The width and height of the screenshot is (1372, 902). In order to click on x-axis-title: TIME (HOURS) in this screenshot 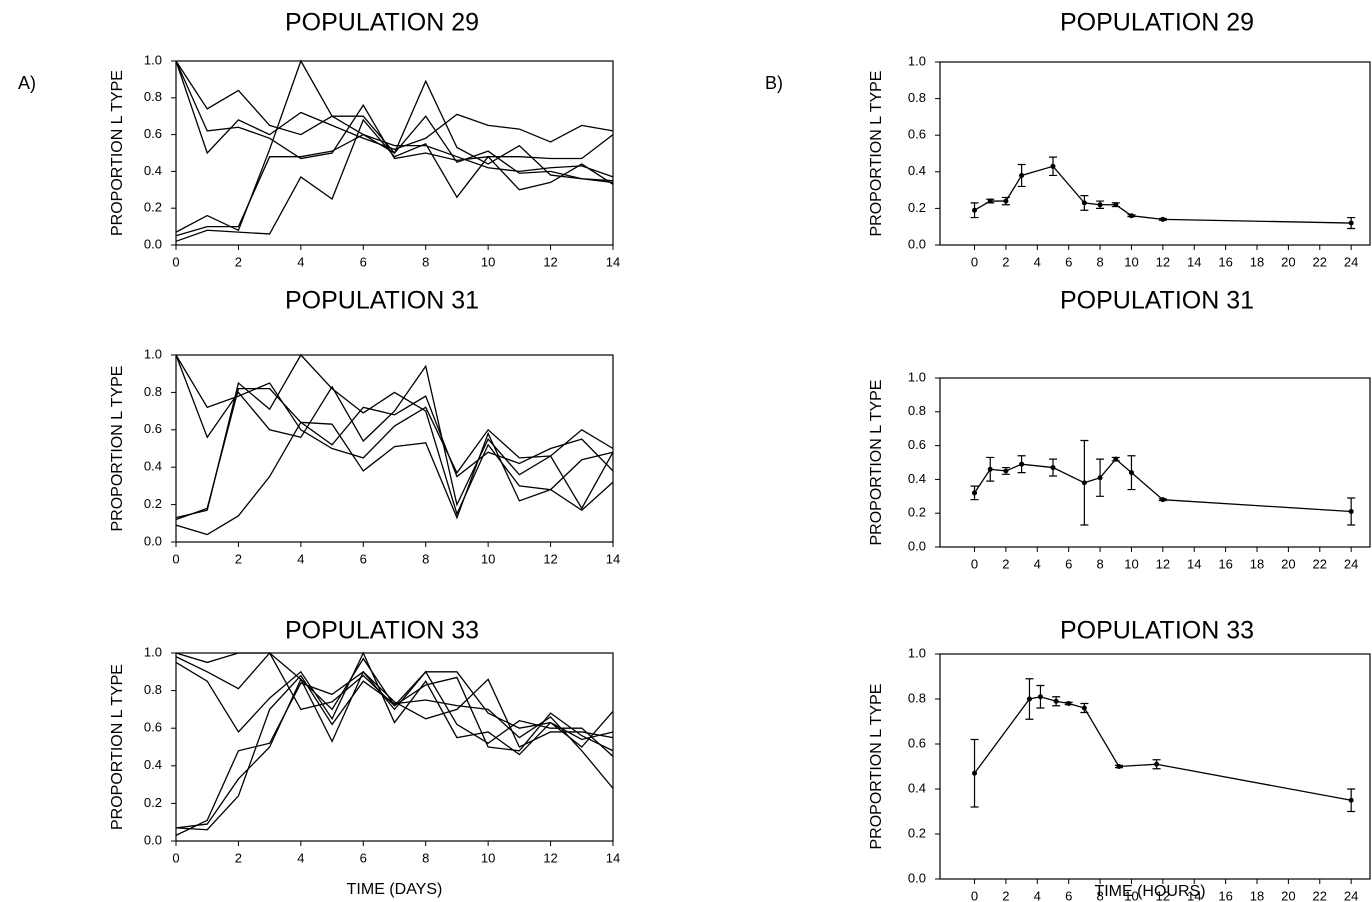, I will do `click(1149, 891)`.